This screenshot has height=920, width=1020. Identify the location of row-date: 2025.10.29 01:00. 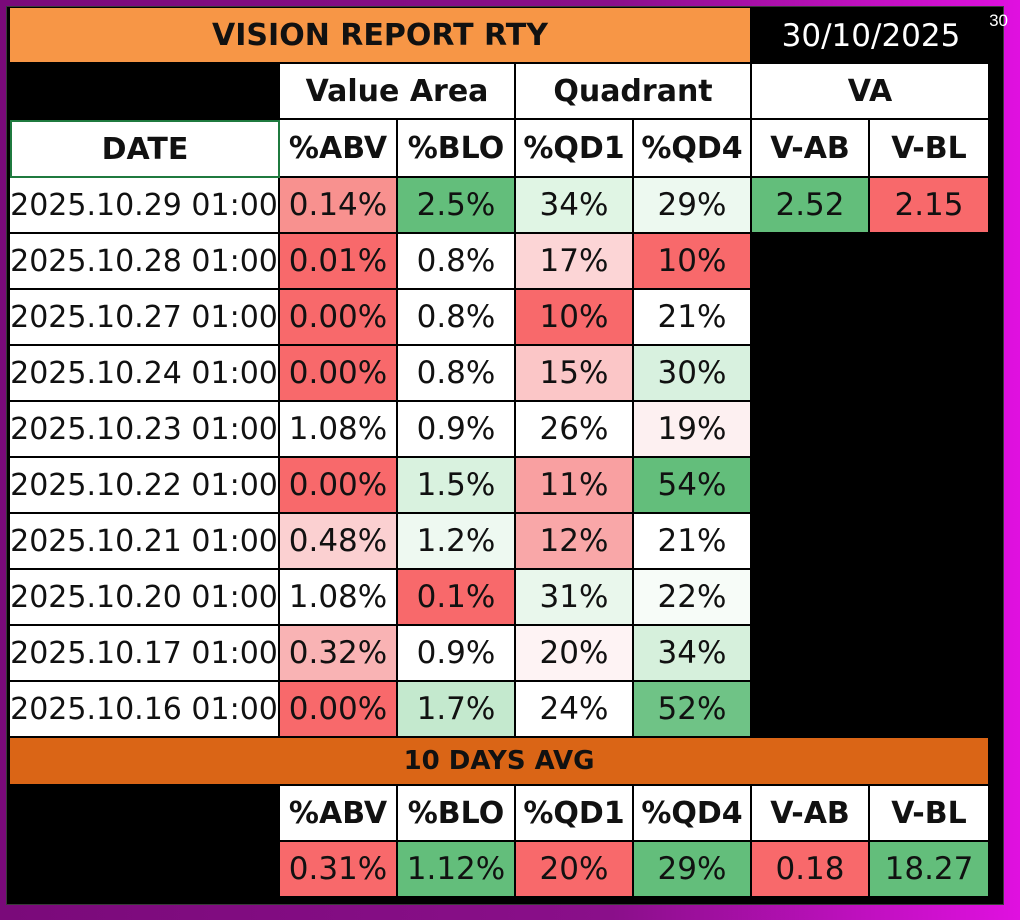
(145, 206).